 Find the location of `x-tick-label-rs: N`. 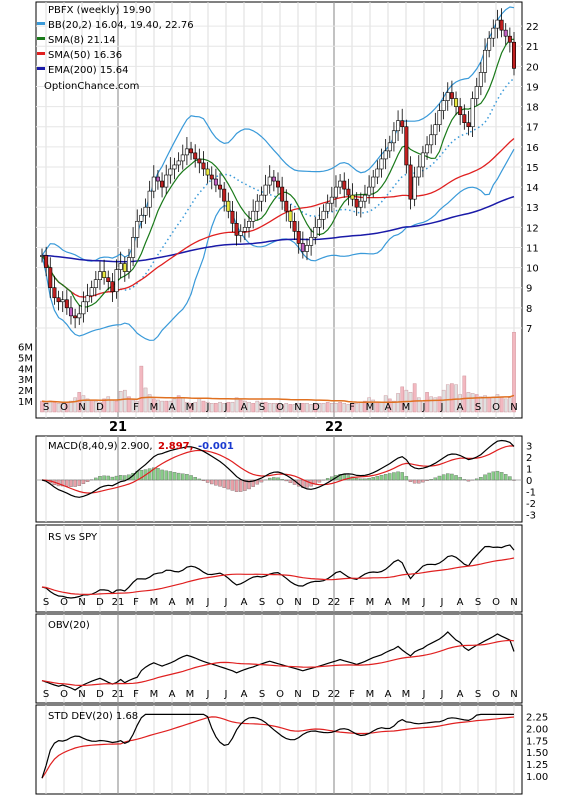

x-tick-label-rs: N is located at coordinates (81, 602).